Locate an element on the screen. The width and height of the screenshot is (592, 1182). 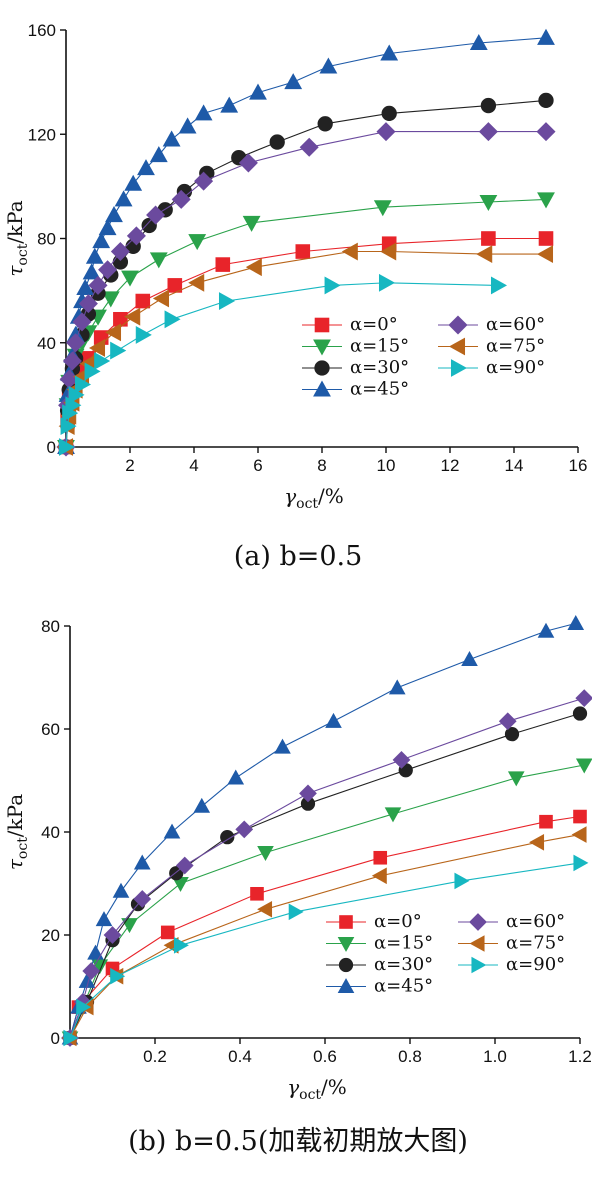
legend-label: α=90° is located at coordinates (515, 367).